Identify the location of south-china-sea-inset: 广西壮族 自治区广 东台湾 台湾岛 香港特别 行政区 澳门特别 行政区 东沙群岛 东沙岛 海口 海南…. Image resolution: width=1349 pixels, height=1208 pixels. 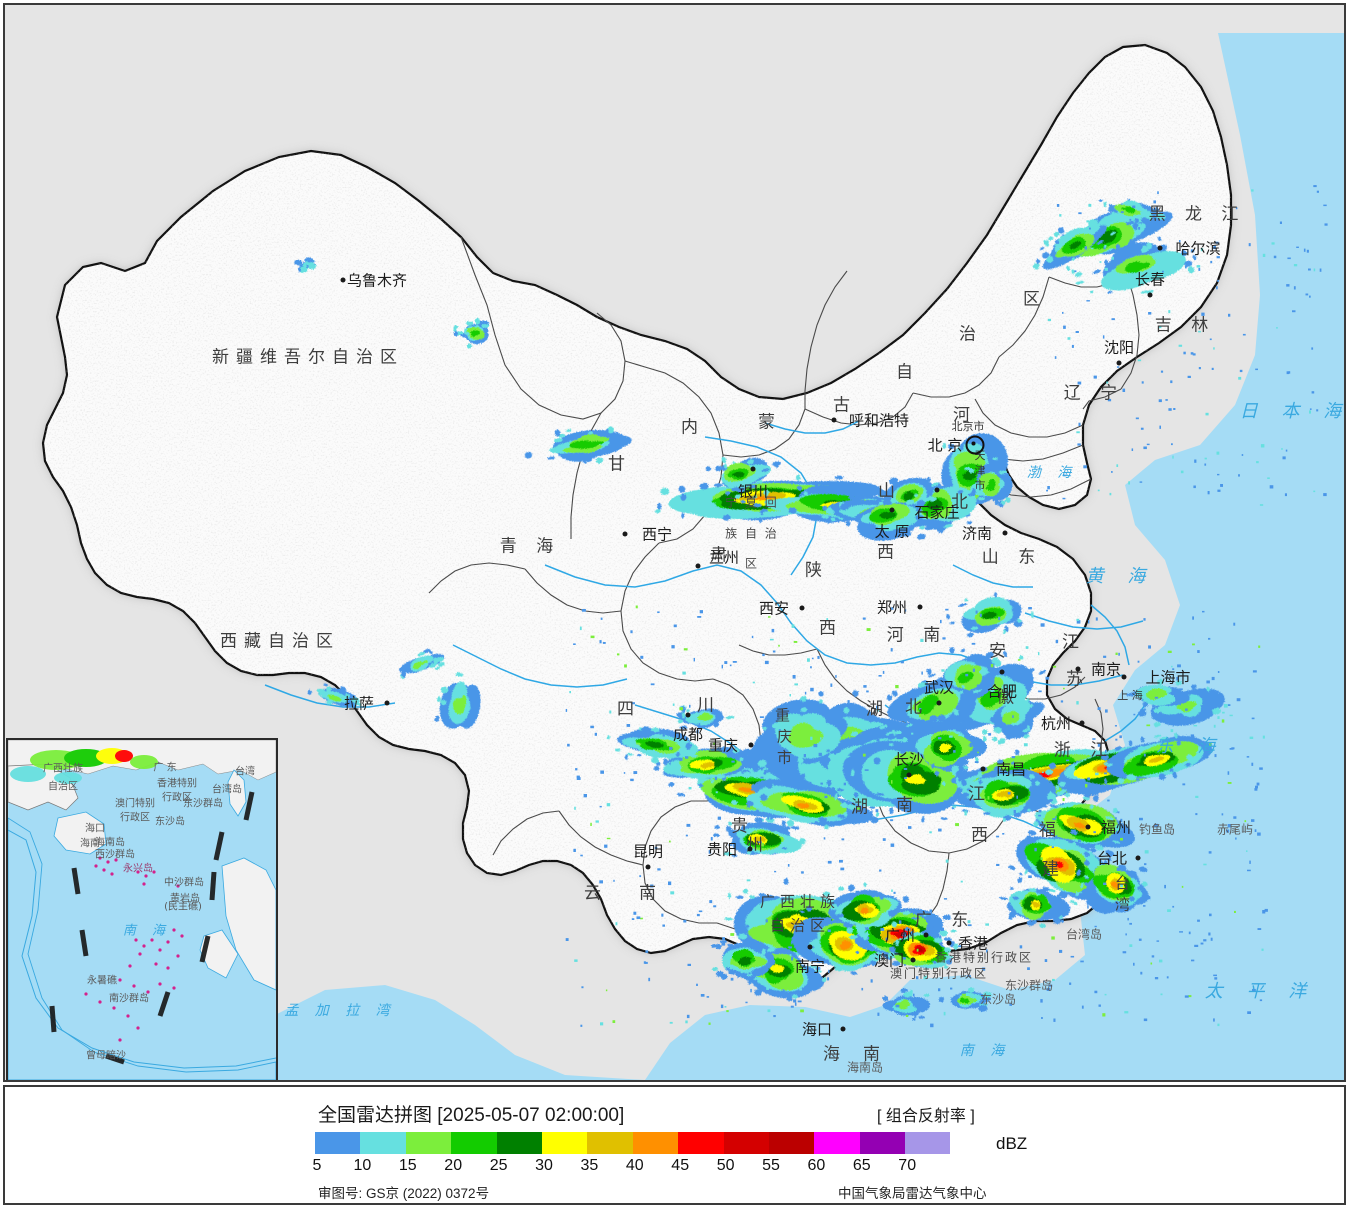
(142, 909).